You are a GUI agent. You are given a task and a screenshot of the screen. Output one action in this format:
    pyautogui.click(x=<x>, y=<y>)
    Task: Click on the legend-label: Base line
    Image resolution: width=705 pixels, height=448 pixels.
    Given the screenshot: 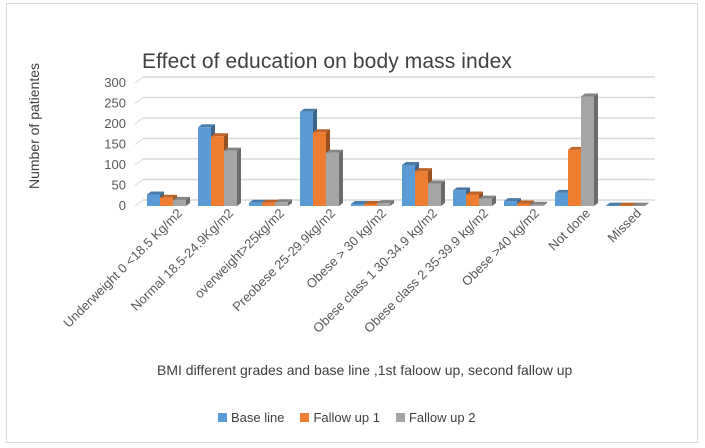 What is the action you would take?
    pyautogui.click(x=258, y=417)
    